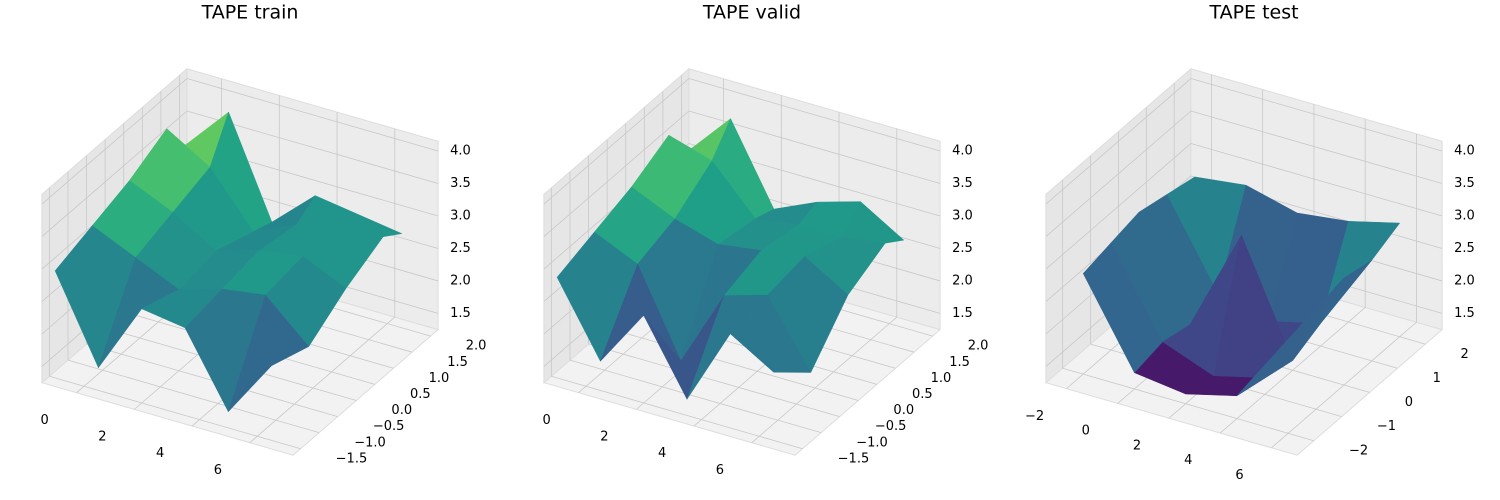 Image resolution: width=1500 pixels, height=500 pixels. I want to click on chart-title: TAPE train, so click(250, 13).